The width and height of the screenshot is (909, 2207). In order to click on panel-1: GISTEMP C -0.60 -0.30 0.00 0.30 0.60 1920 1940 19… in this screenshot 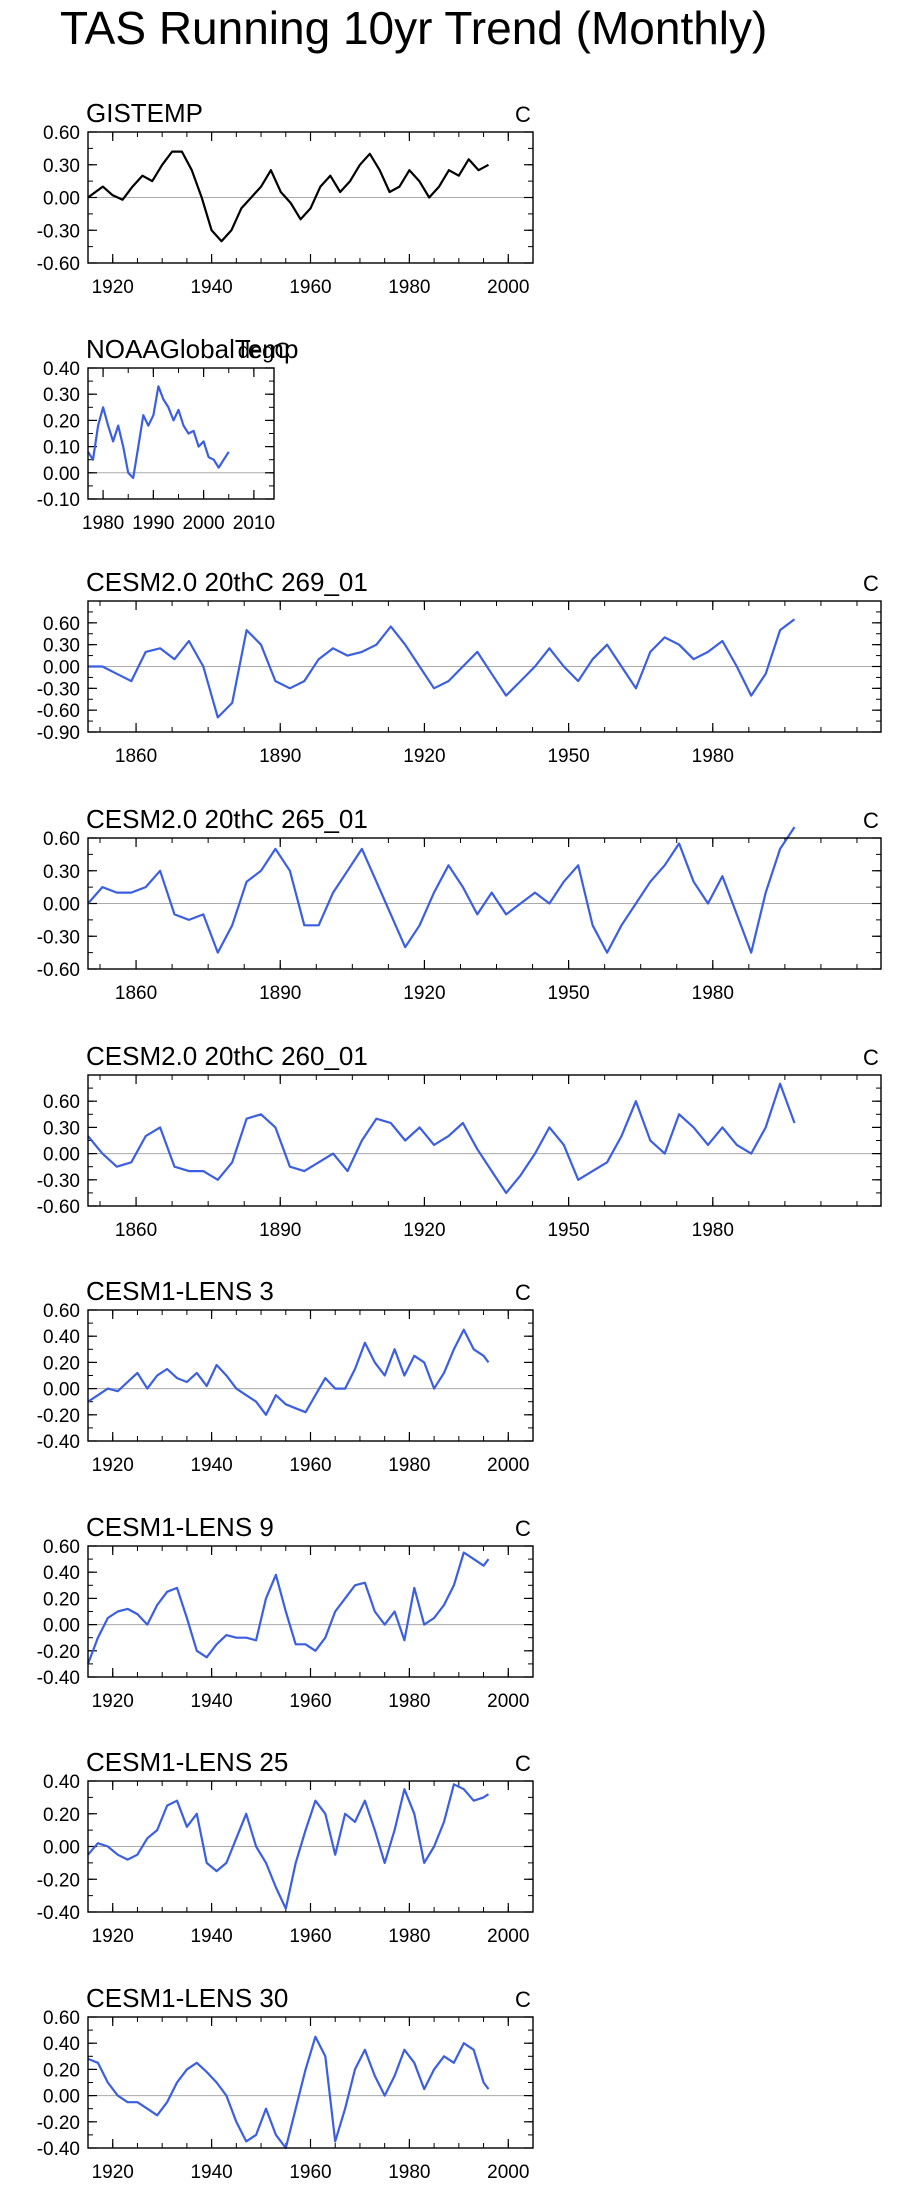, I will do `click(285, 198)`.